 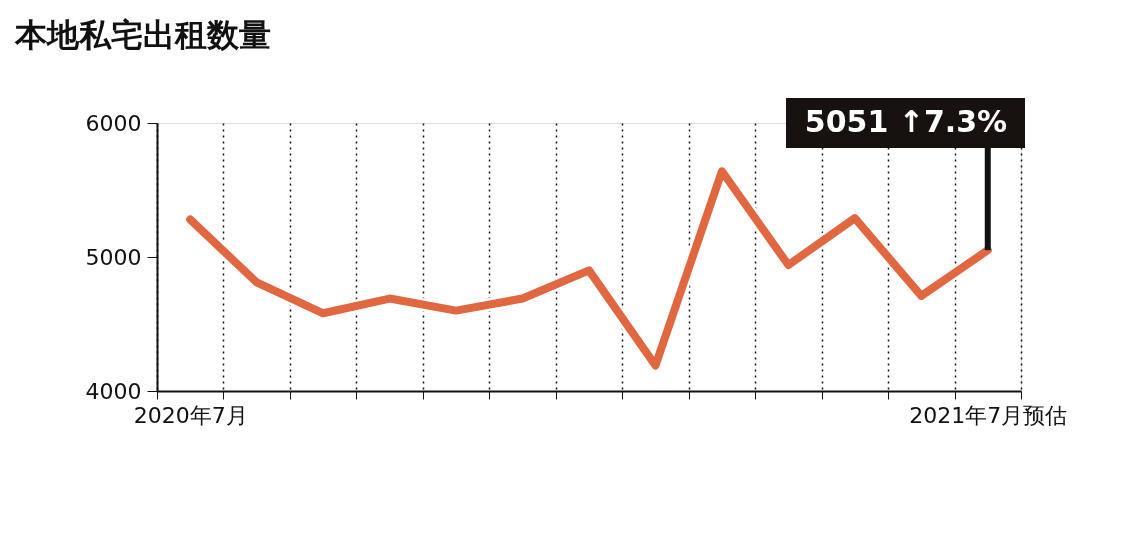 I want to click on x-tick-label: 2021年7月预估, so click(x=988, y=415).